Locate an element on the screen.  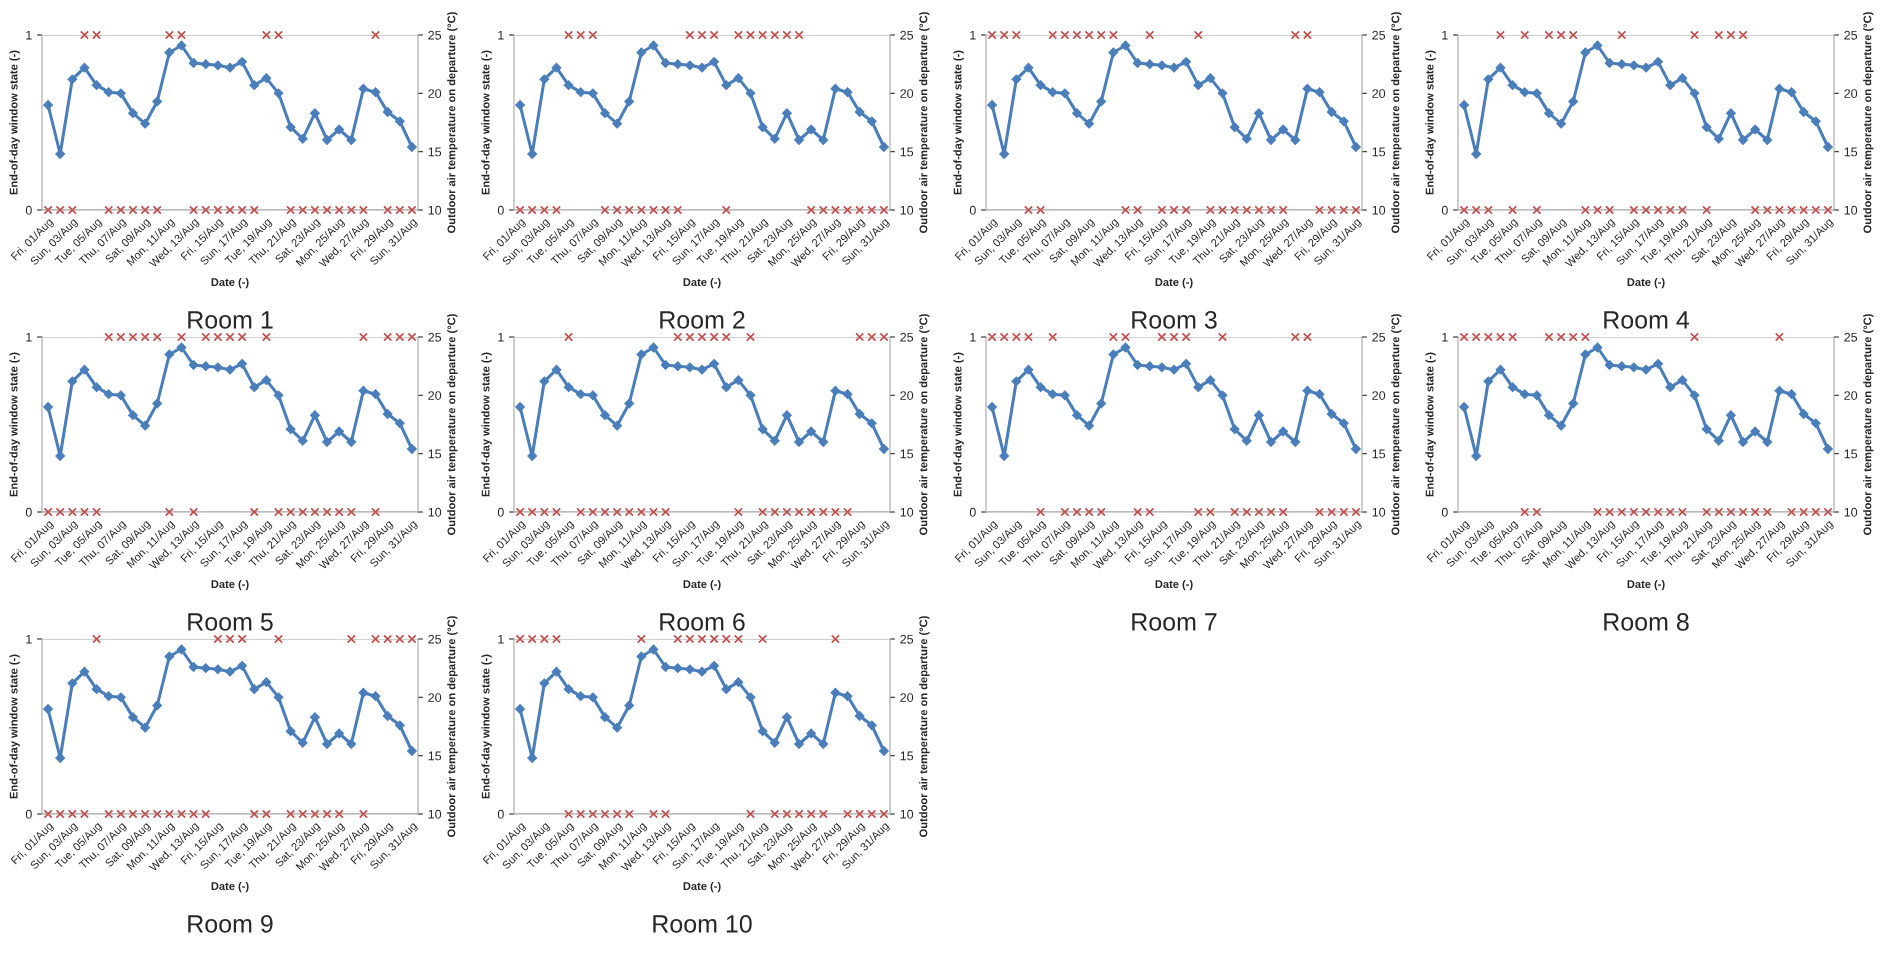
text: Room 5 is located at coordinates (230, 622).